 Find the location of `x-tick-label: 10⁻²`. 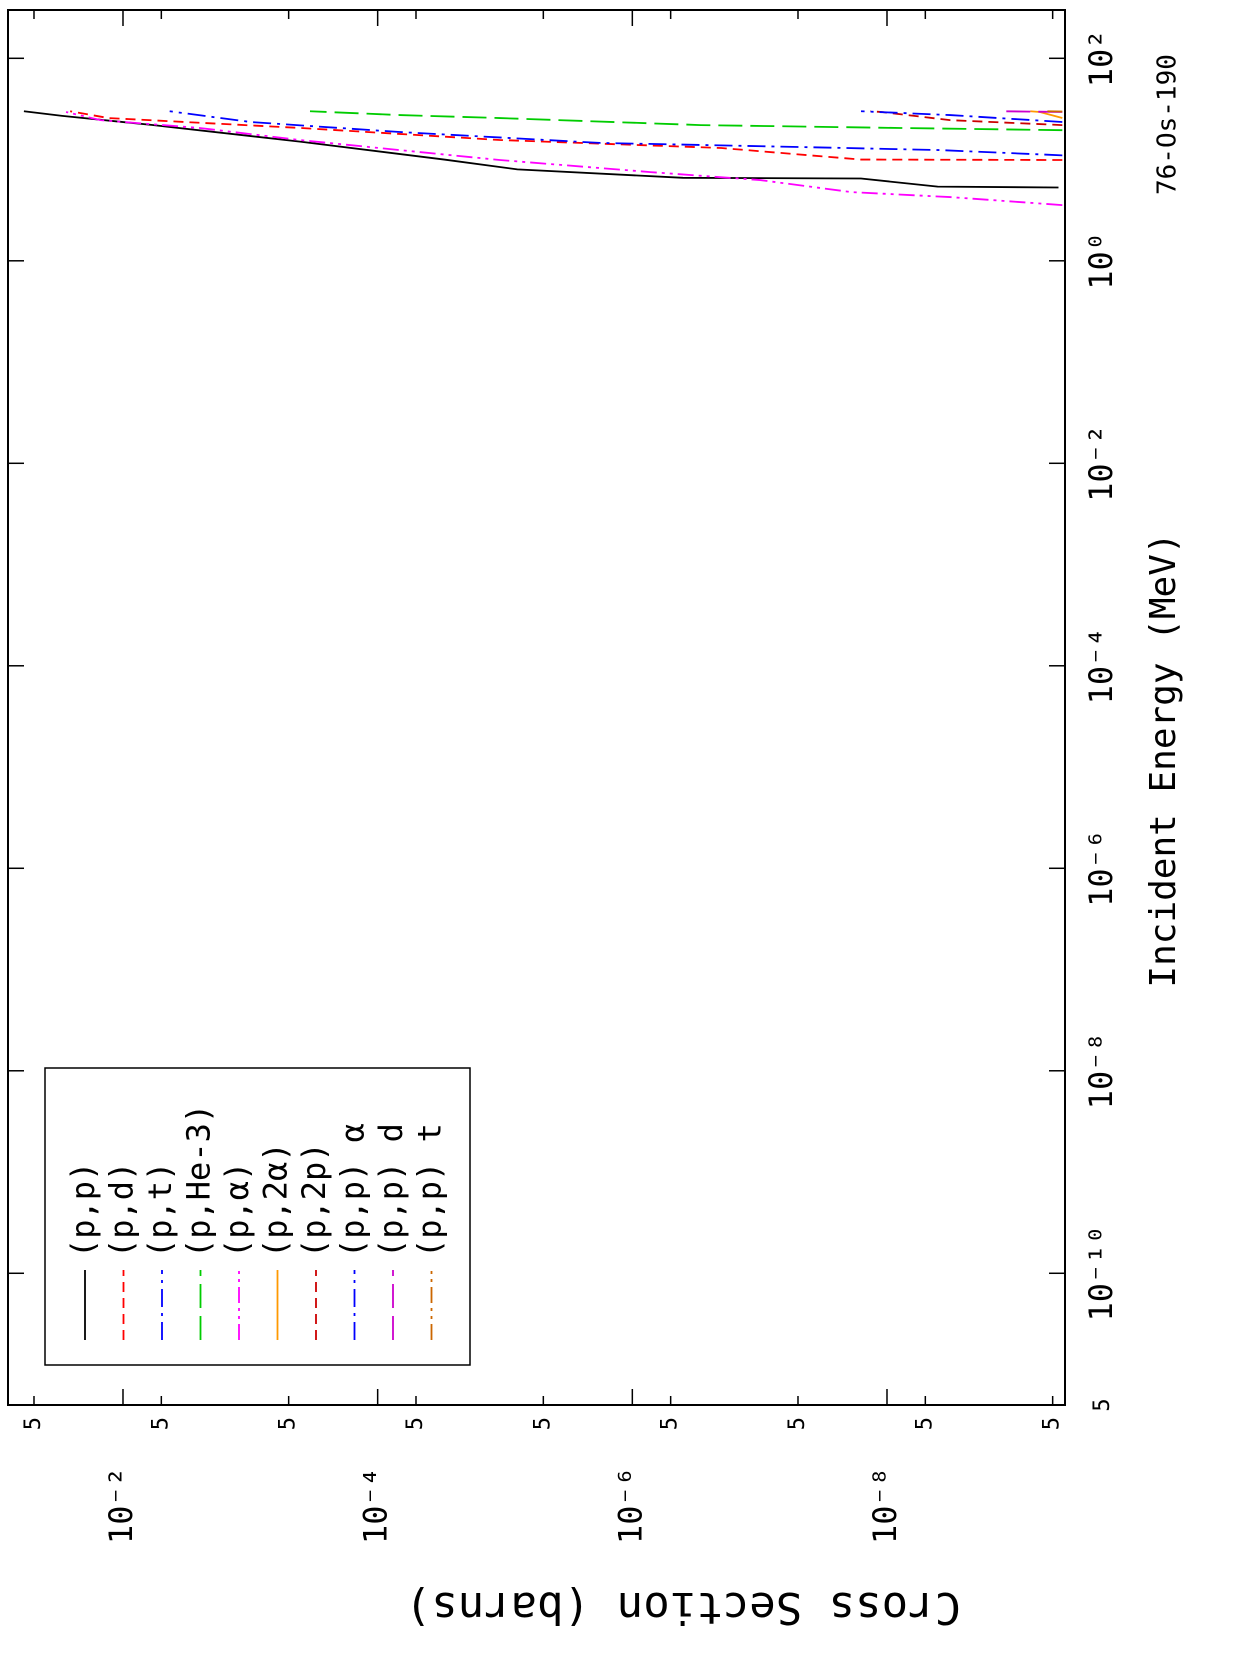

x-tick-label: 10⁻² is located at coordinates (1101, 463).